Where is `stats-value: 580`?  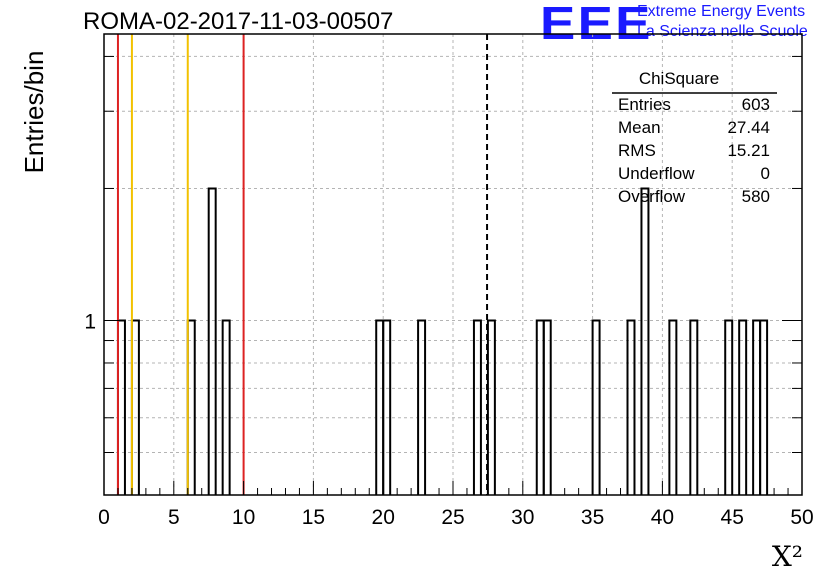 stats-value: 580 is located at coordinates (756, 196).